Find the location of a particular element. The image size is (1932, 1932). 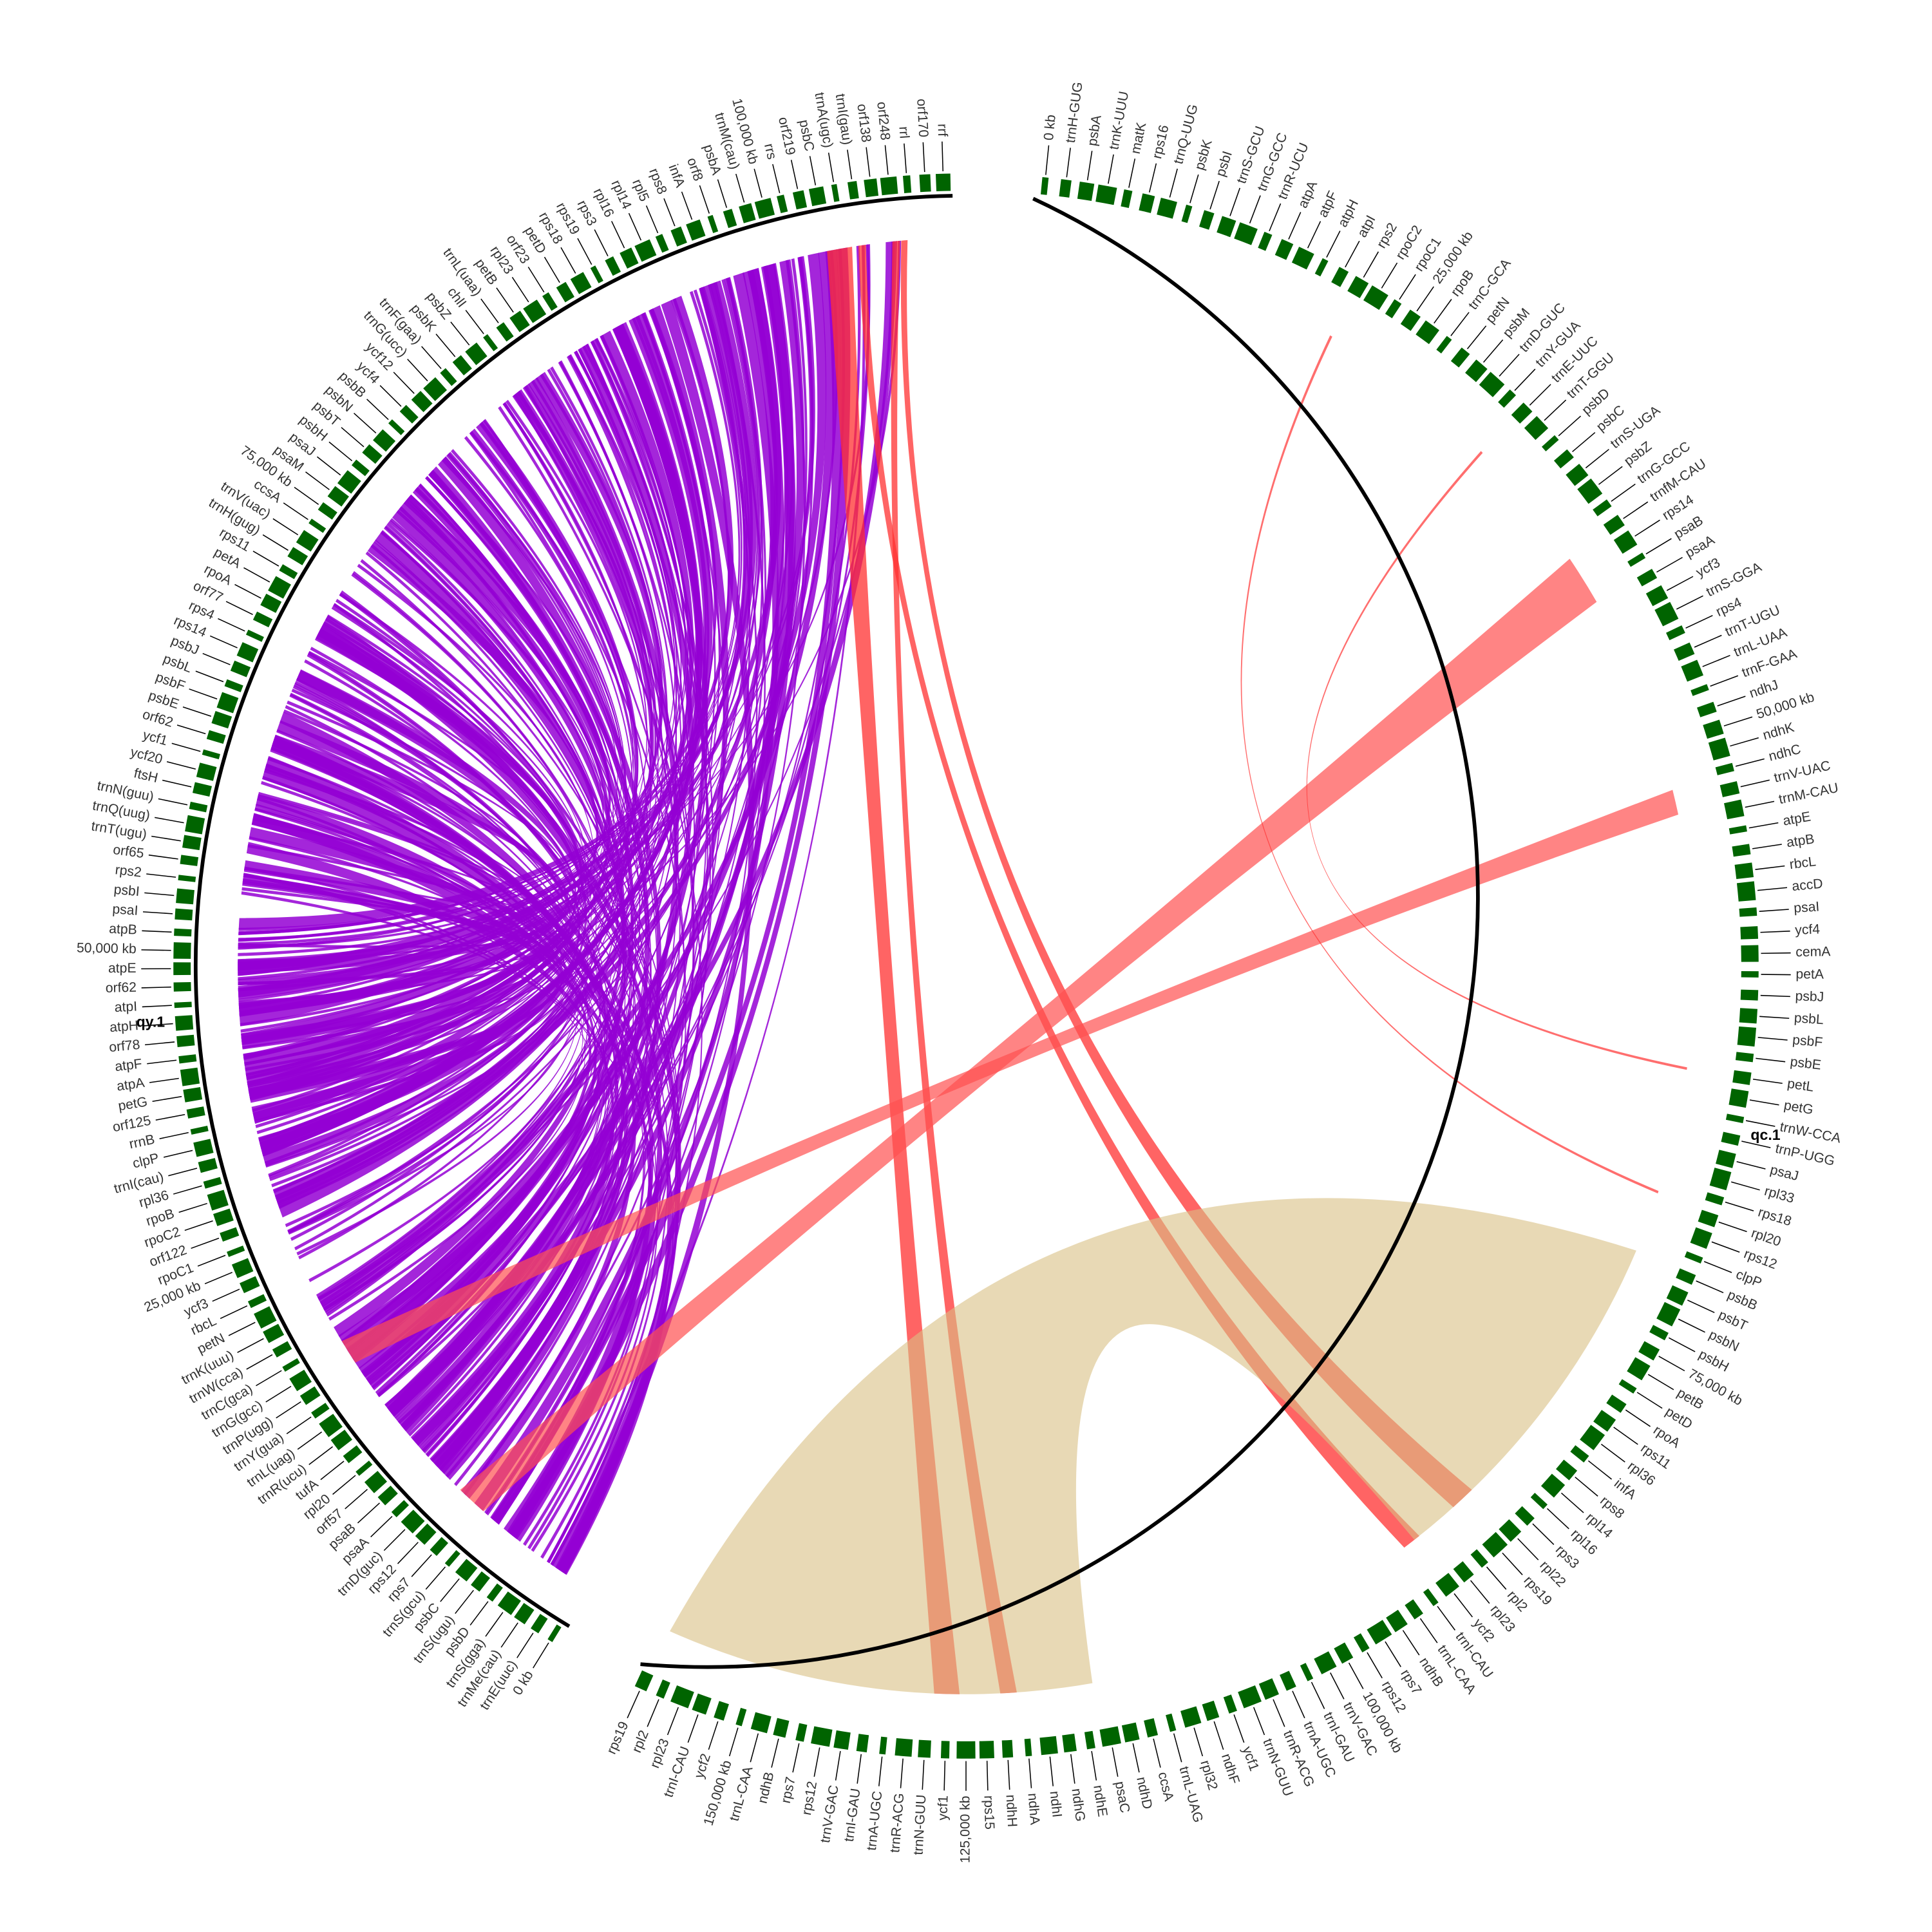

gene-label: psbT is located at coordinates (1733, 1320).